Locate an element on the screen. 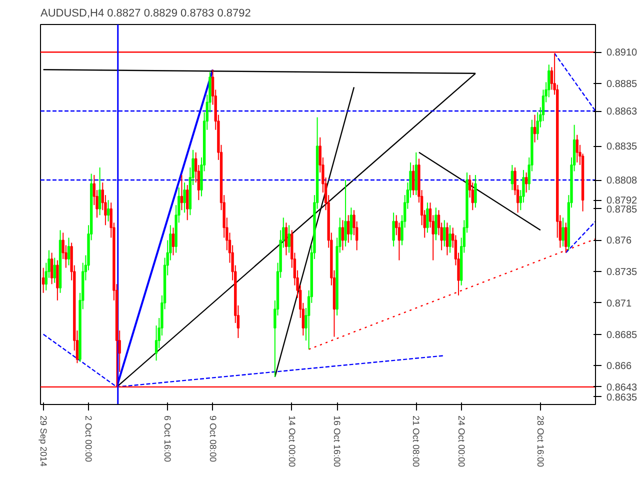 The image size is (640, 480). y-tick-label: 0.8885 is located at coordinates (622, 84).